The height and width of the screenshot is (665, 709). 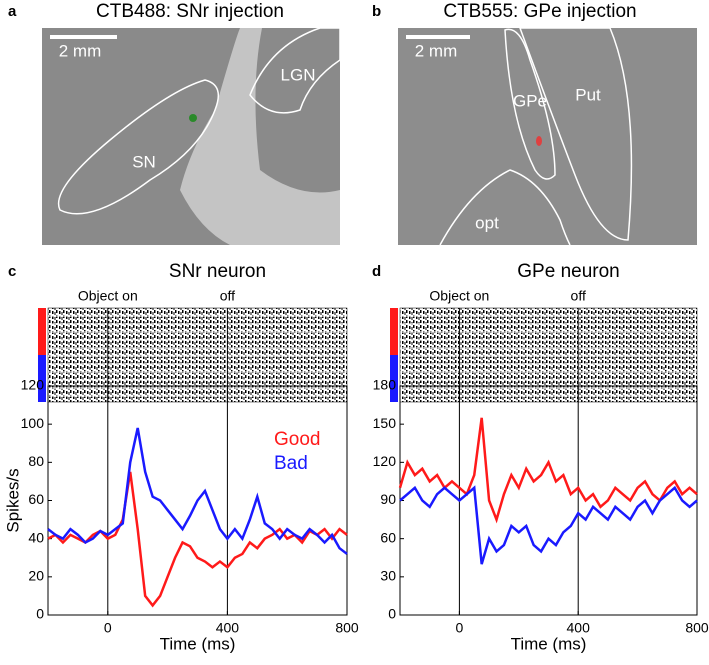 I want to click on legend-entry: Bad, so click(x=291, y=463).